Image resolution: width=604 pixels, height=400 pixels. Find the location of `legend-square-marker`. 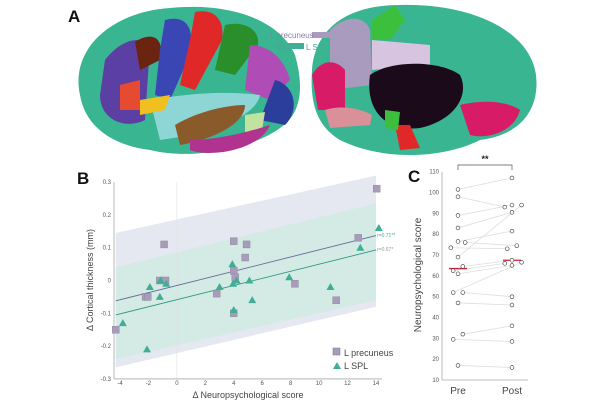

legend-square-marker is located at coordinates (336, 351).